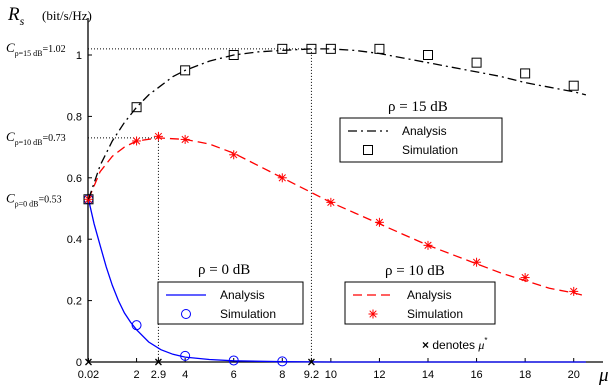  I want to click on x-tick-label: 4, so click(185, 375).